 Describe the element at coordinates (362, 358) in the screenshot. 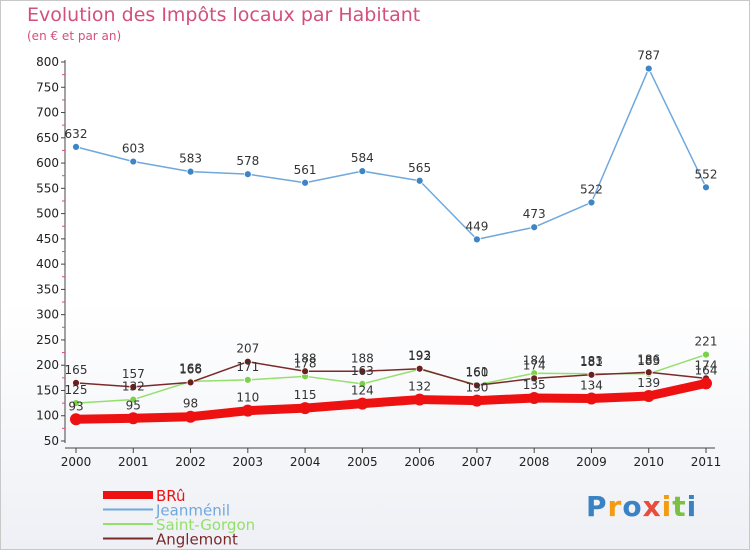

I see `data-label: 188` at that location.